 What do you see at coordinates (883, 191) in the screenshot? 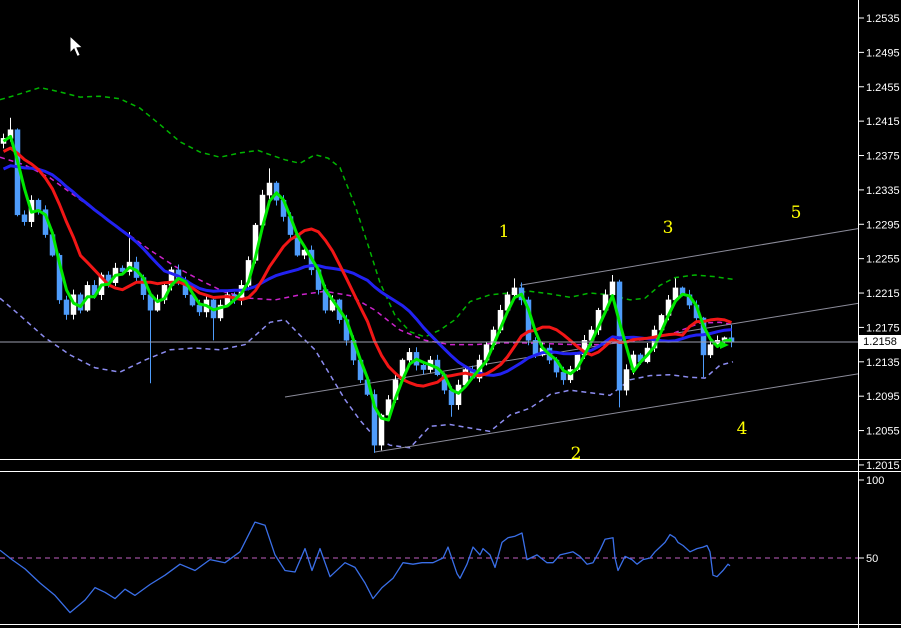
I see `price-label: 1.2335` at bounding box center [883, 191].